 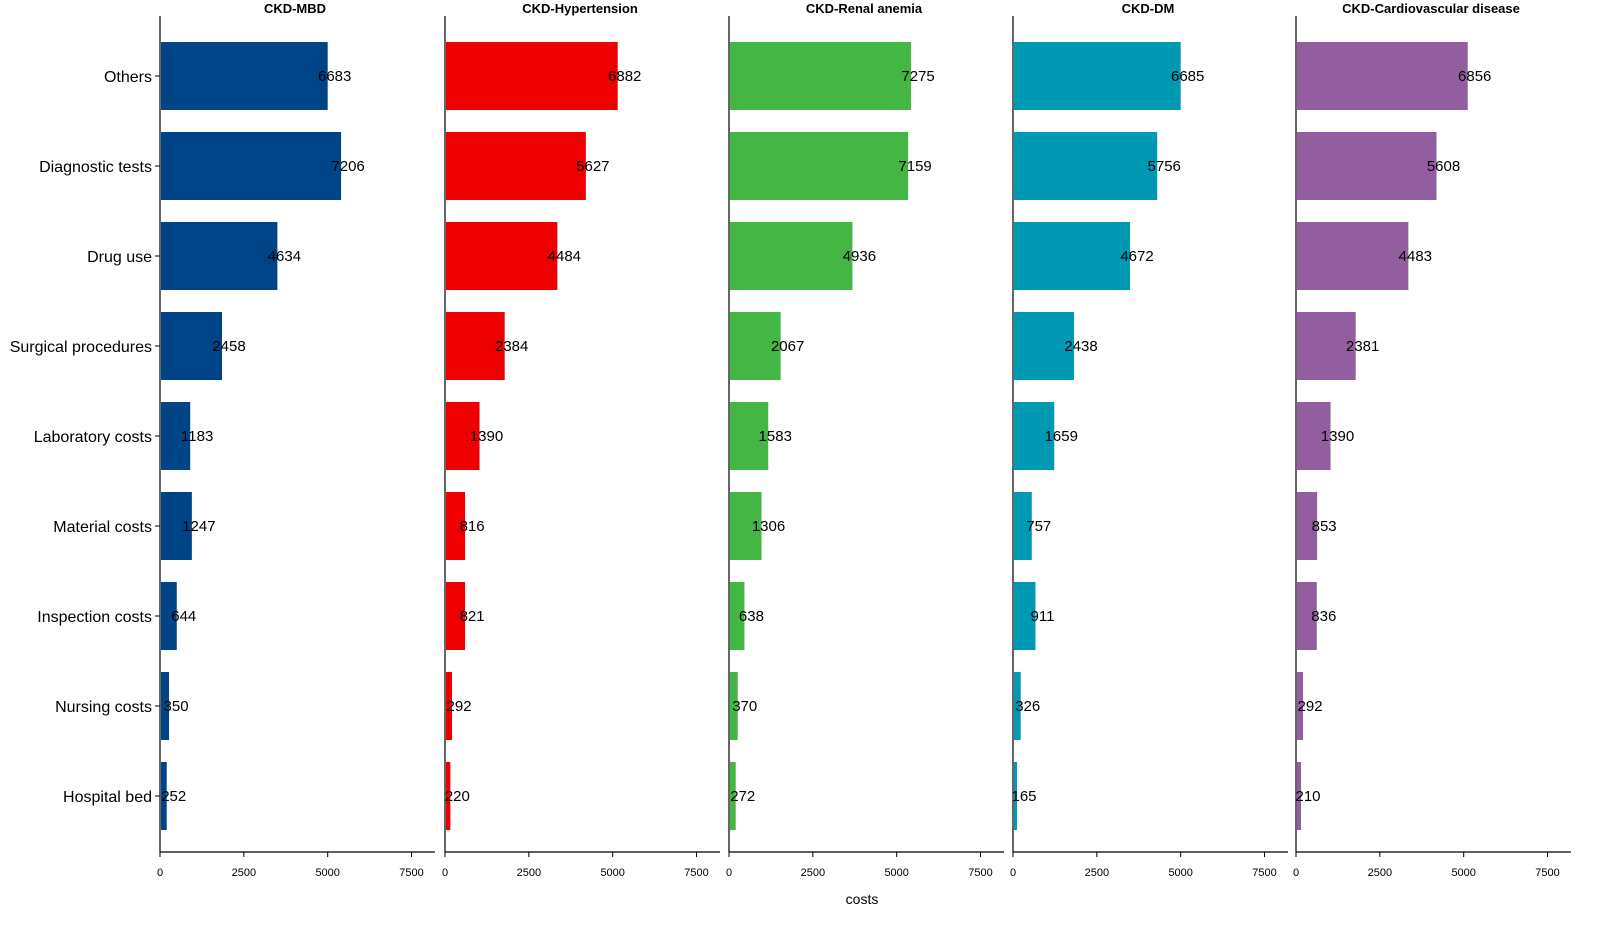 What do you see at coordinates (746, 526) in the screenshot?
I see `bar-ckd-renal-anemia-material-costs` at bounding box center [746, 526].